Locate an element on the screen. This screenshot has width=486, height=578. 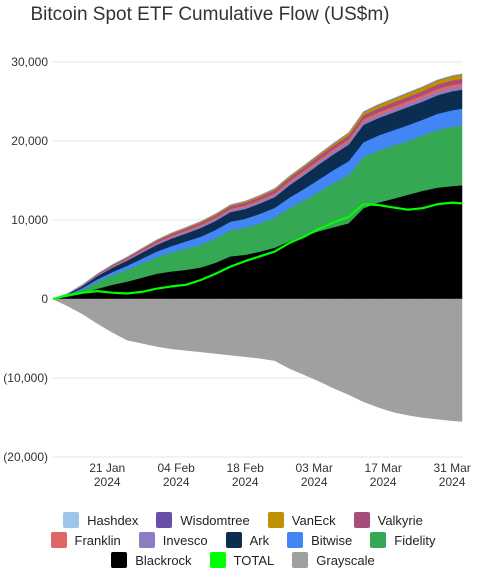
x-tick-label: 04 Feb is located at coordinates (177, 468).